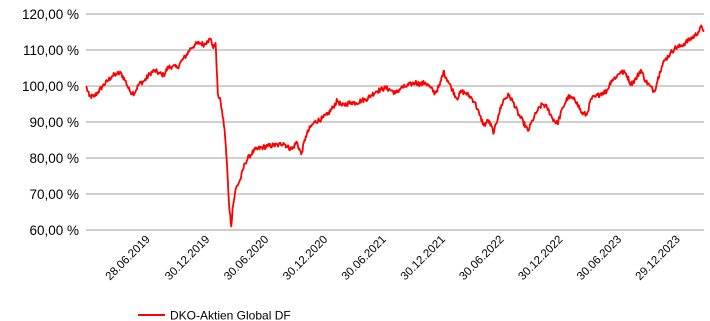 Image resolution: width=710 pixels, height=321 pixels. I want to click on legend-label: DKO-Aktien Global DF, so click(230, 315).